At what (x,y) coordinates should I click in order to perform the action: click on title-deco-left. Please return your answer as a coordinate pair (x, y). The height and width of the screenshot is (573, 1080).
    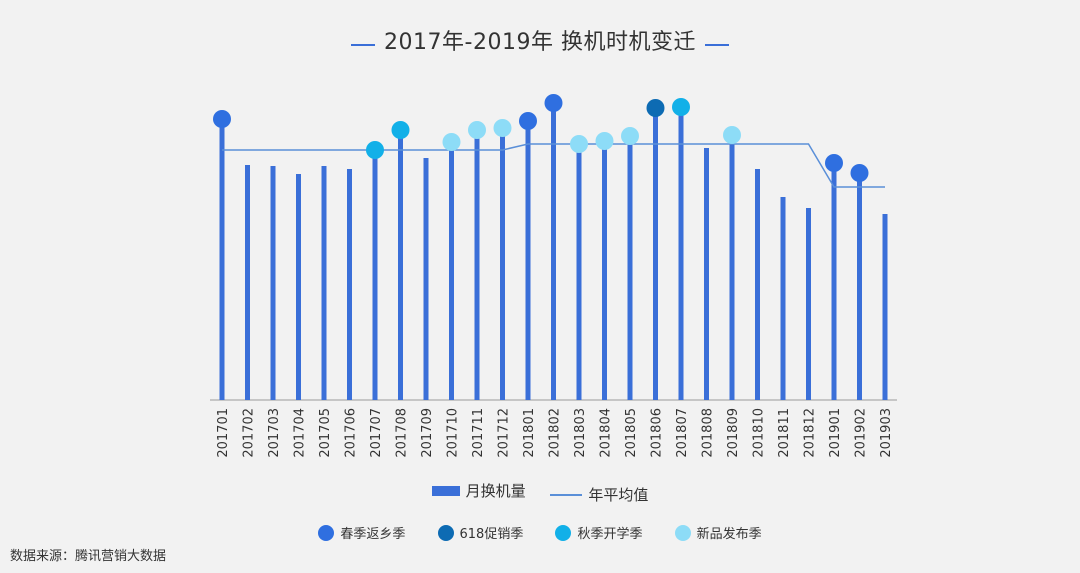
    Looking at the image, I should click on (362, 44).